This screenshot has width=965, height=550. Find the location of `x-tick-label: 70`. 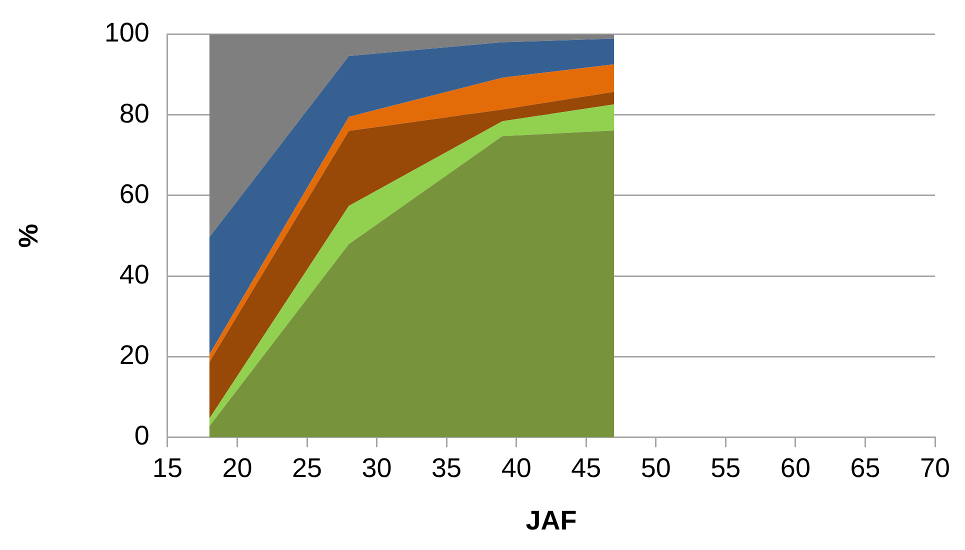

x-tick-label: 70 is located at coordinates (935, 467).